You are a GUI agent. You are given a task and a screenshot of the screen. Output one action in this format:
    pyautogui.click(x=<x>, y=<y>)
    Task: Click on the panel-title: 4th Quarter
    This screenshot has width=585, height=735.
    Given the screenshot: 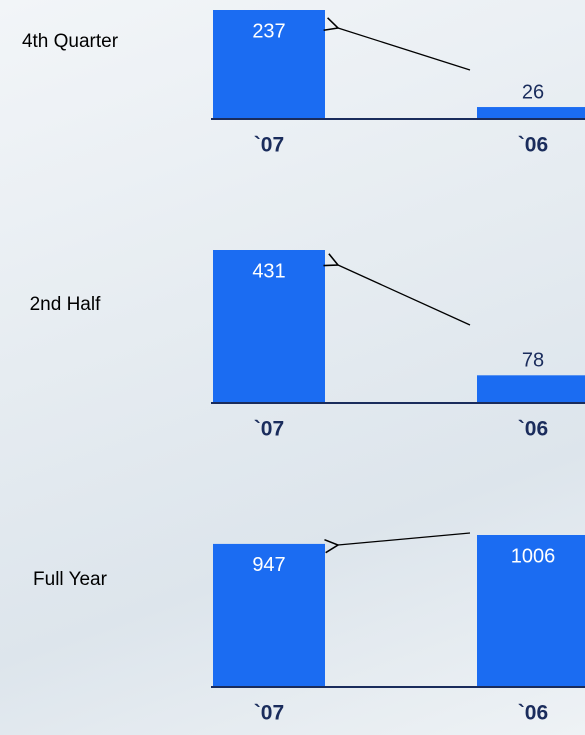 What is the action you would take?
    pyautogui.click(x=70, y=41)
    